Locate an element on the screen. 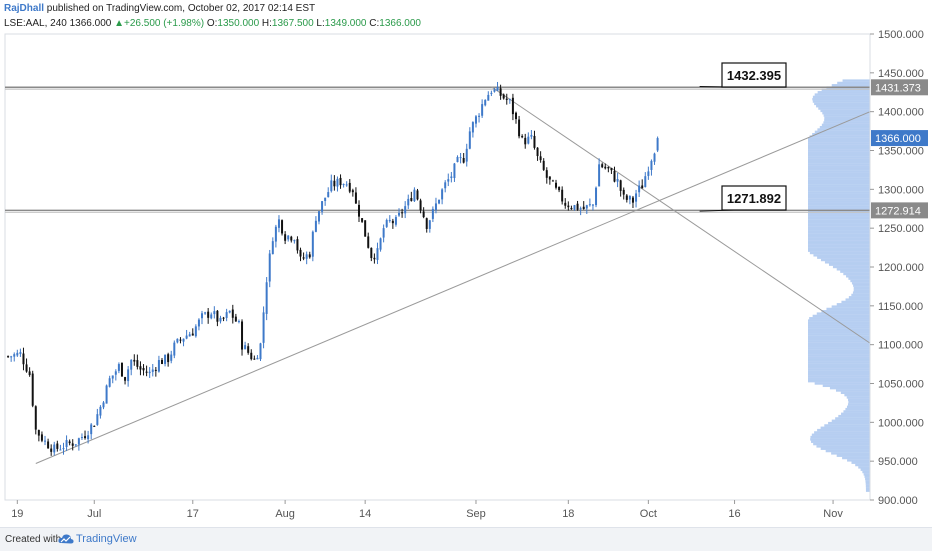 This screenshot has height=551, width=932. price-tick-label: 1050.000 is located at coordinates (901, 385).